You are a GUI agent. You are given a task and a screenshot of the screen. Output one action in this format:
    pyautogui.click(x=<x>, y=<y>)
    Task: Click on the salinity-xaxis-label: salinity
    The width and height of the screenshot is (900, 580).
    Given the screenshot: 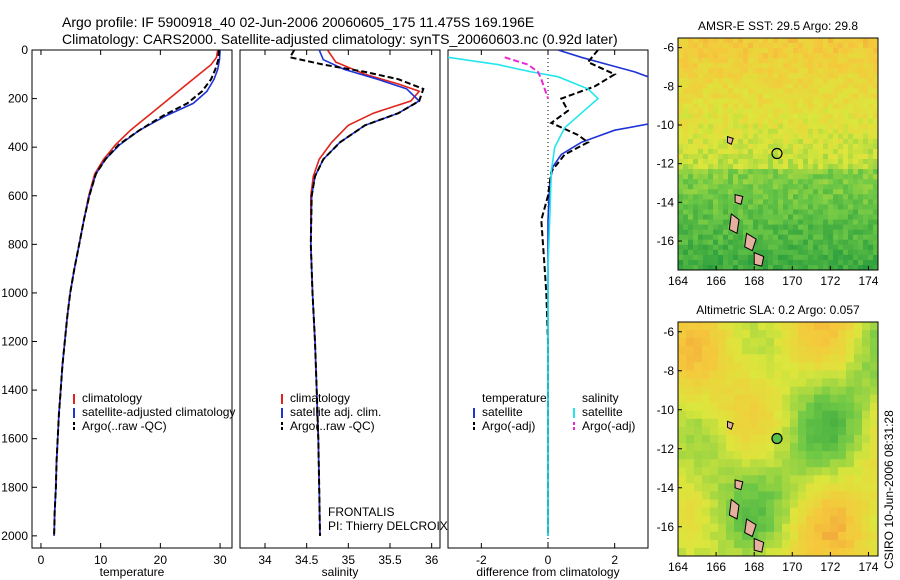 What is the action you would take?
    pyautogui.click(x=340, y=572)
    